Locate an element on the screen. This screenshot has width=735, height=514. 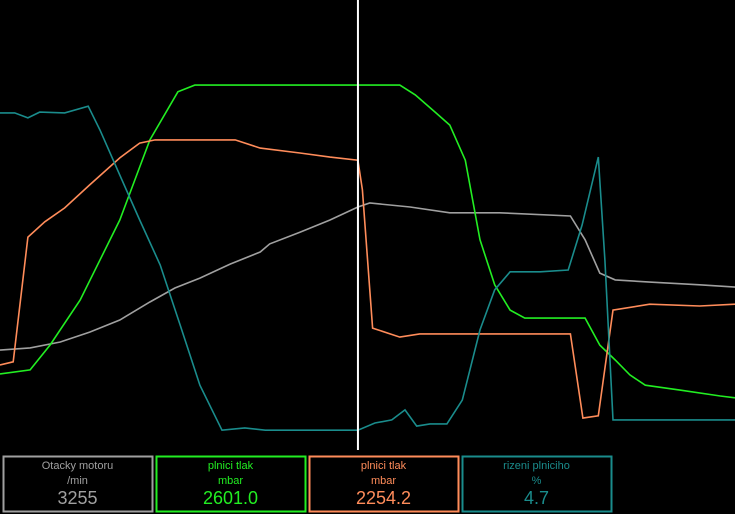
readout-value: 4.7 is located at coordinates (536, 498).